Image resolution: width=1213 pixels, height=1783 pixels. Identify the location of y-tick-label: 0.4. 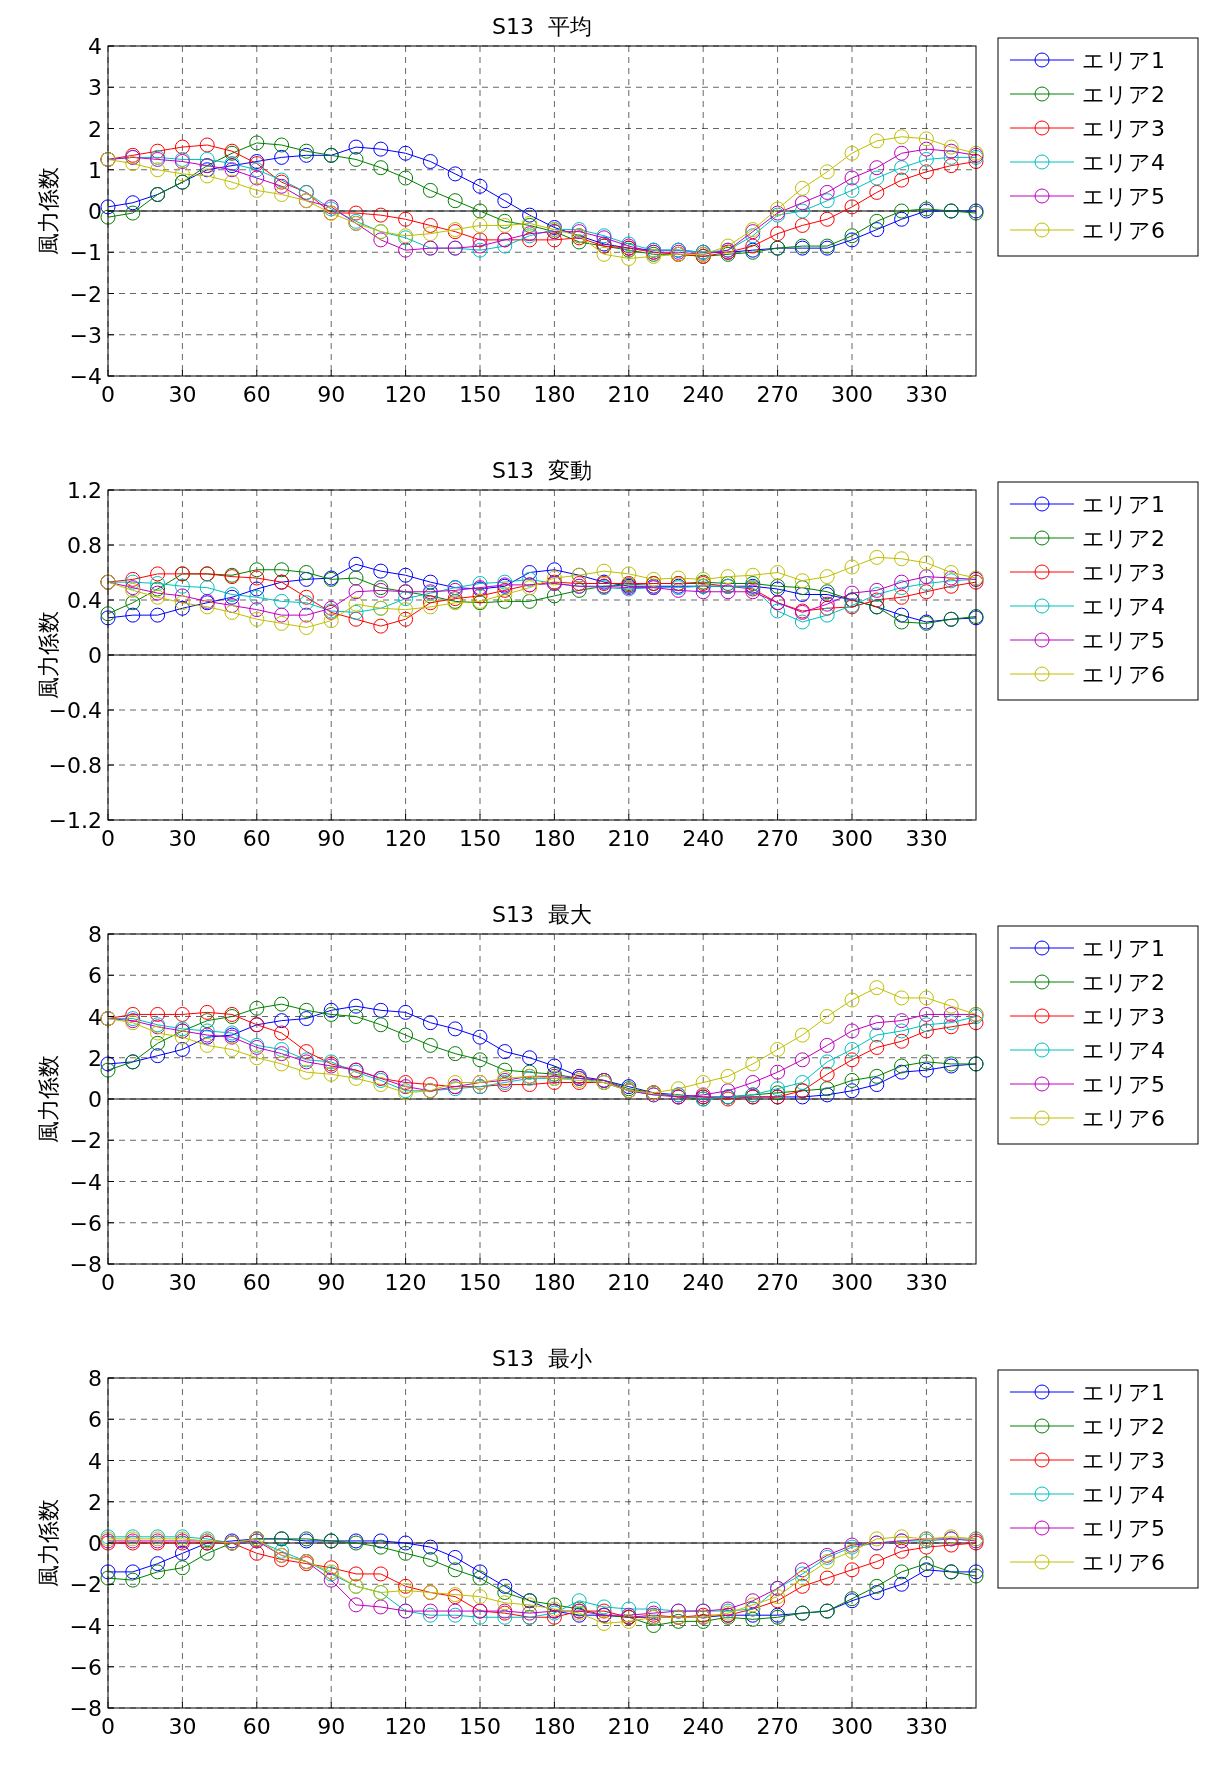
(84, 600).